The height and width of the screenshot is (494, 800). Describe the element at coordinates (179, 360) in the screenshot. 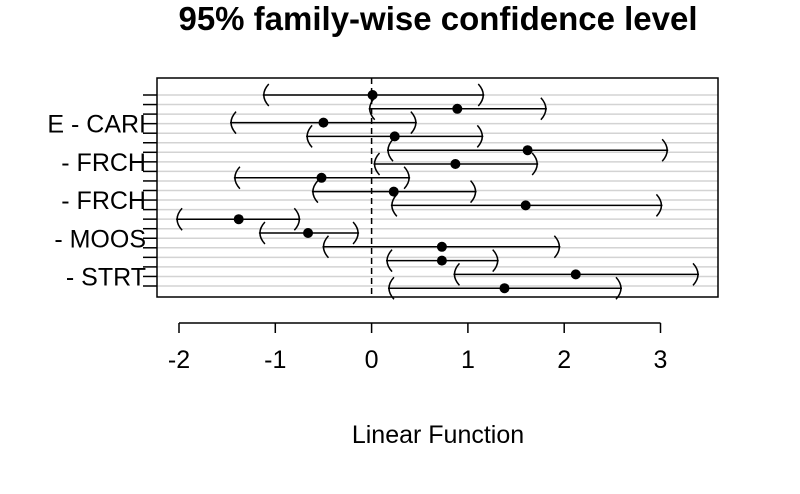

I see `x-tick-label: -2` at that location.